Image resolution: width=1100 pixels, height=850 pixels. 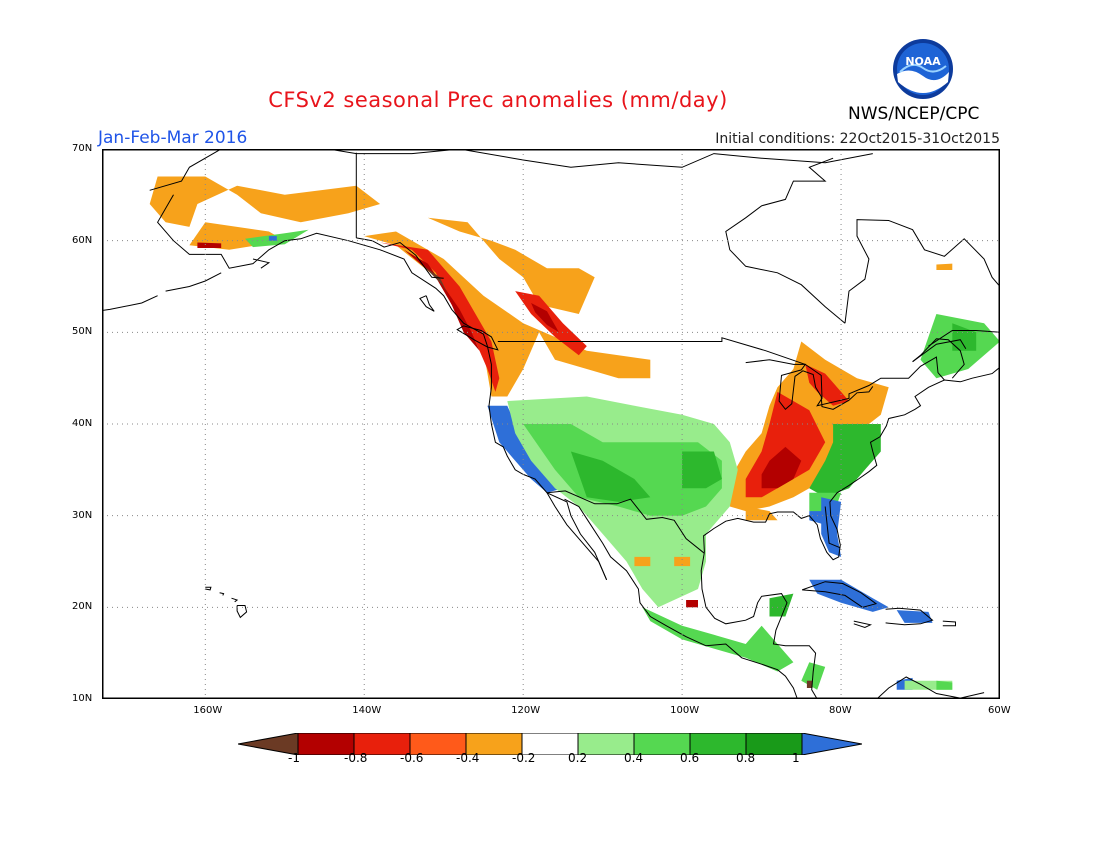 I want to click on legend-tick-label: -1, so click(x=294, y=758).